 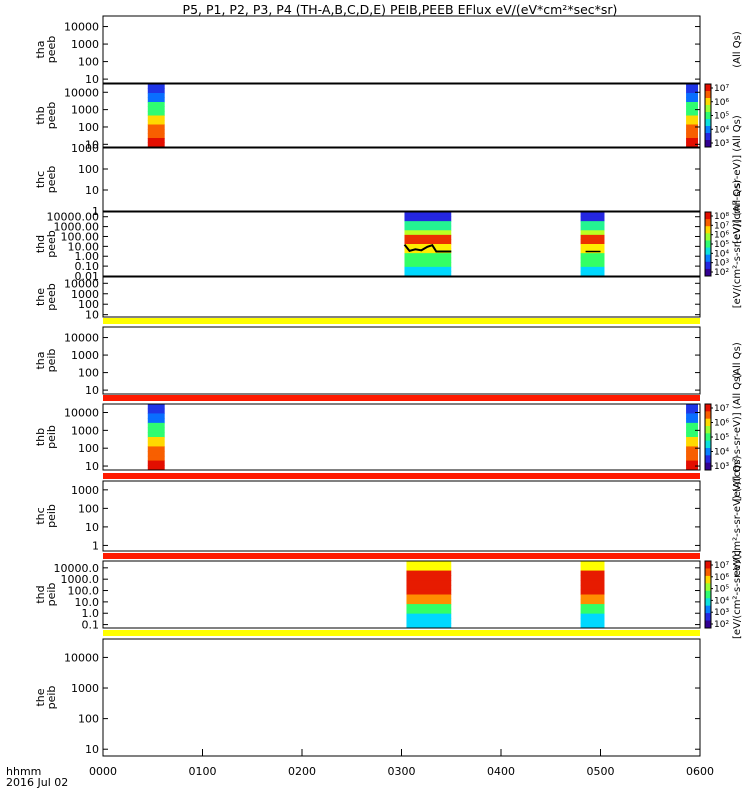 I want to click on colorbar-tick-label: 10⁴, so click(x=721, y=453).